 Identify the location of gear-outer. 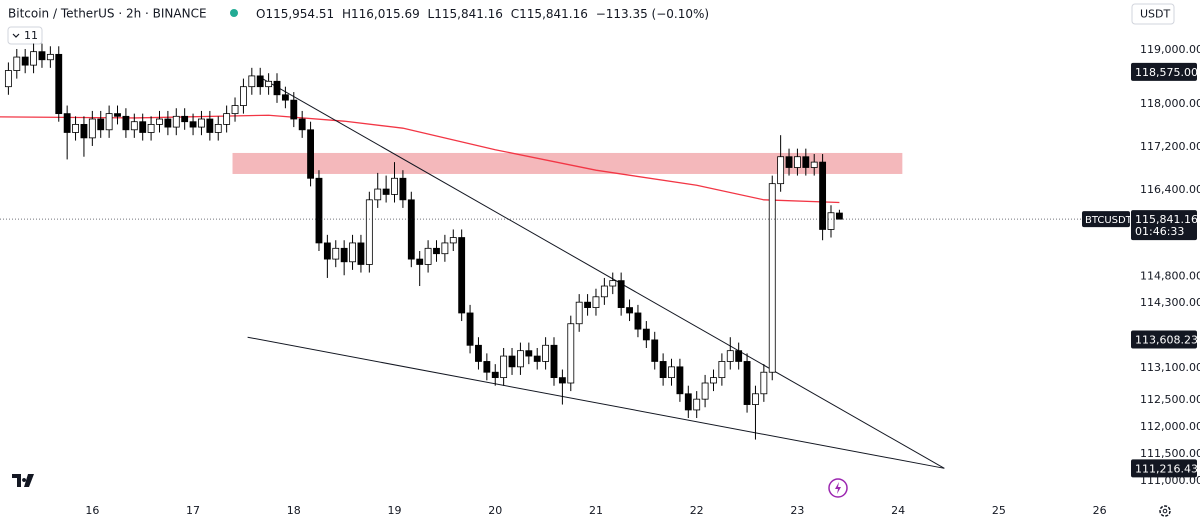
(1165, 511).